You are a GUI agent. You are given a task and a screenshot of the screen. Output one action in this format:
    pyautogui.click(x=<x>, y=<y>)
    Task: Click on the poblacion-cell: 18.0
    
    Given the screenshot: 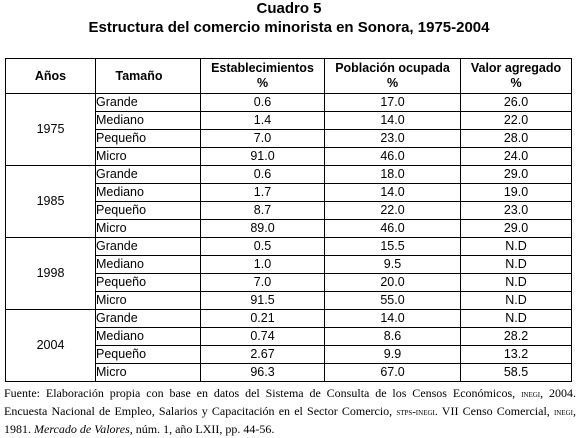 What is the action you would take?
    pyautogui.click(x=392, y=174)
    